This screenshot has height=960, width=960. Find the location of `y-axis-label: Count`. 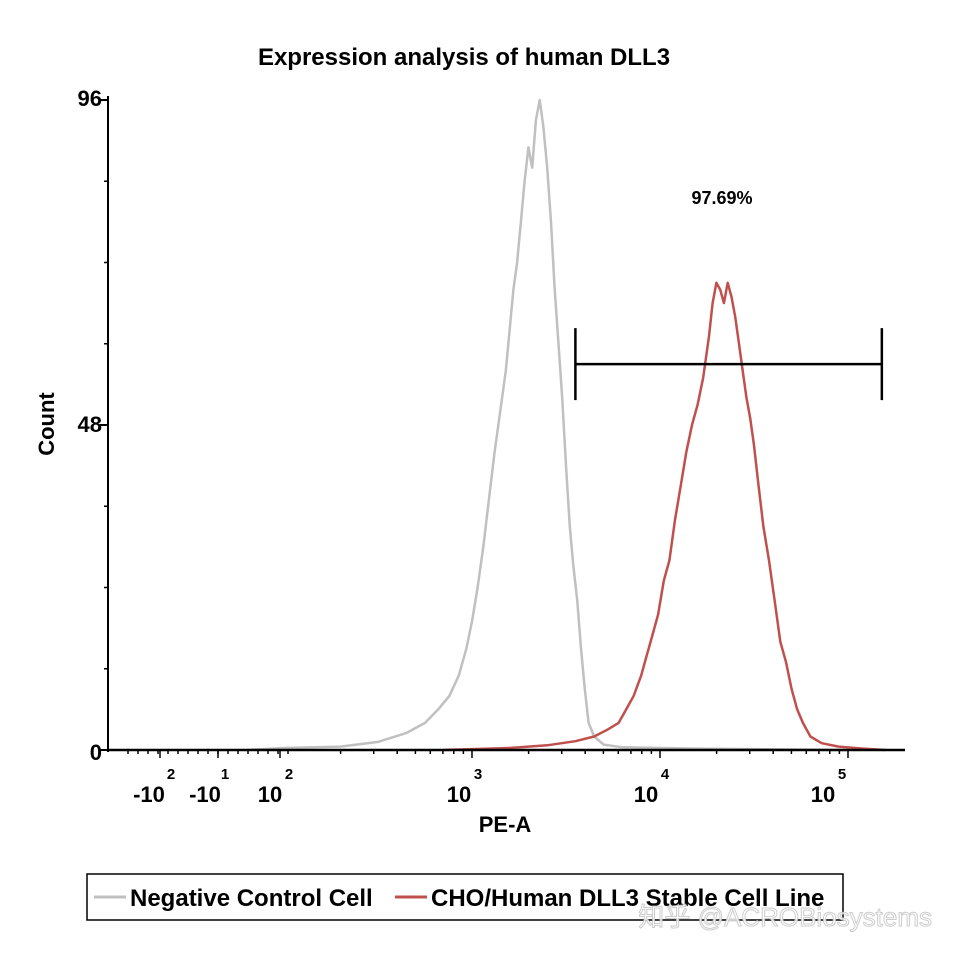

y-axis-label: Count is located at coordinates (46, 424).